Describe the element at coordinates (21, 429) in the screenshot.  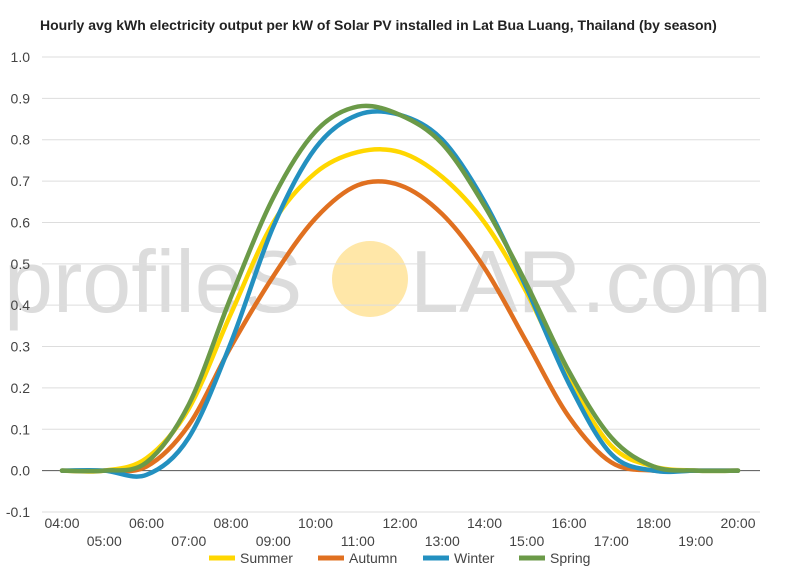
I see `y-tick-label: 0.1` at that location.